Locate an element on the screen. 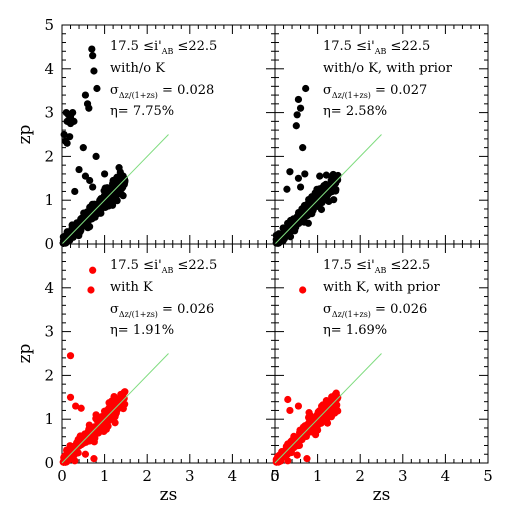 The image size is (518, 518). x-tick-label: 2 is located at coordinates (360, 476).